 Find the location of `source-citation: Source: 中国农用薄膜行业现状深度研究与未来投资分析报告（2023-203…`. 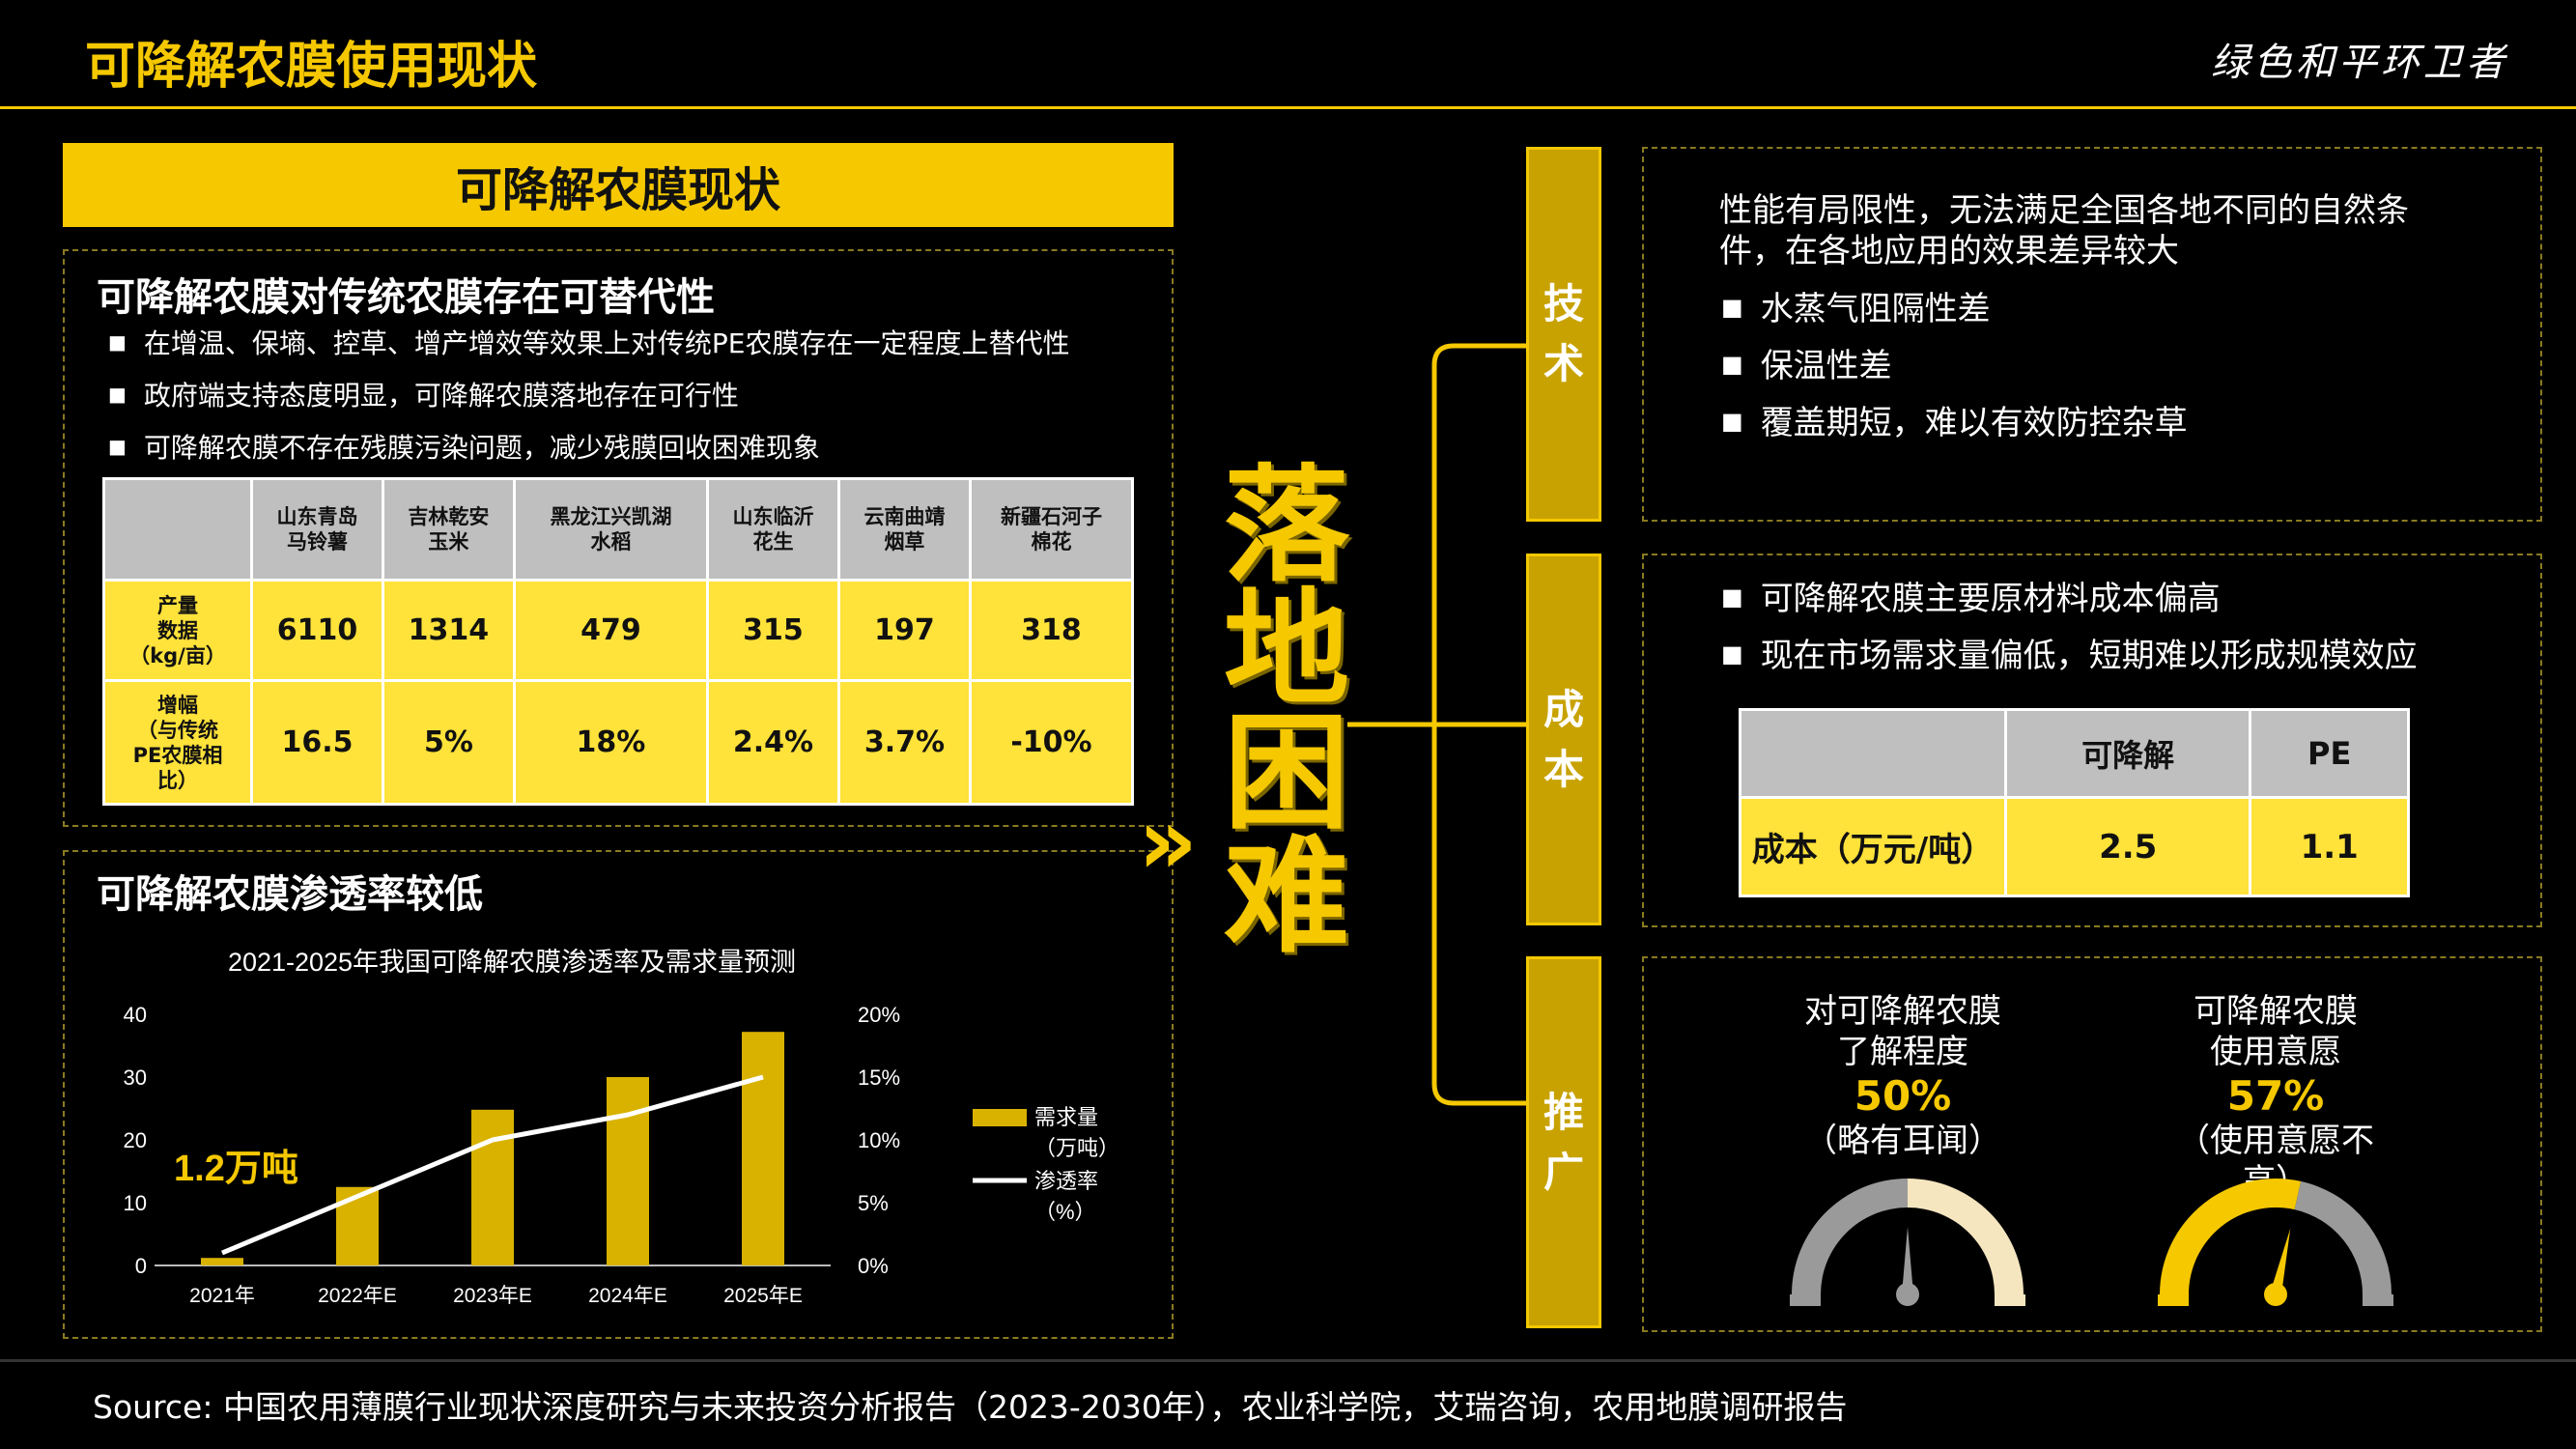

source-citation: Source: 中国农用薄膜行业现状深度研究与未来投资分析报告（2023-203… is located at coordinates (970, 1407).